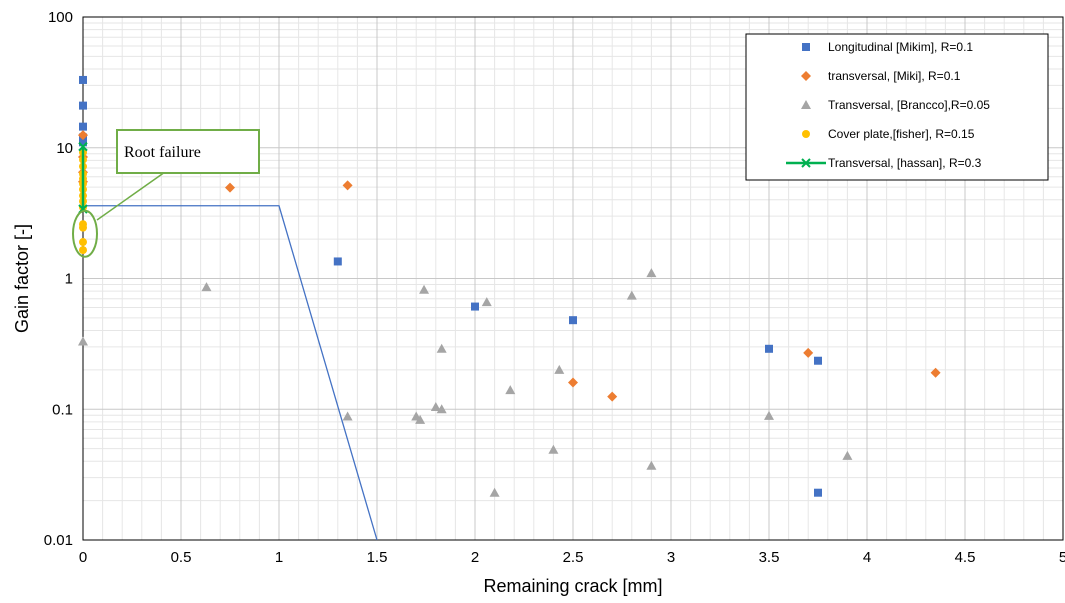 The height and width of the screenshot is (603, 1065). I want to click on callout-box, so click(188, 151).